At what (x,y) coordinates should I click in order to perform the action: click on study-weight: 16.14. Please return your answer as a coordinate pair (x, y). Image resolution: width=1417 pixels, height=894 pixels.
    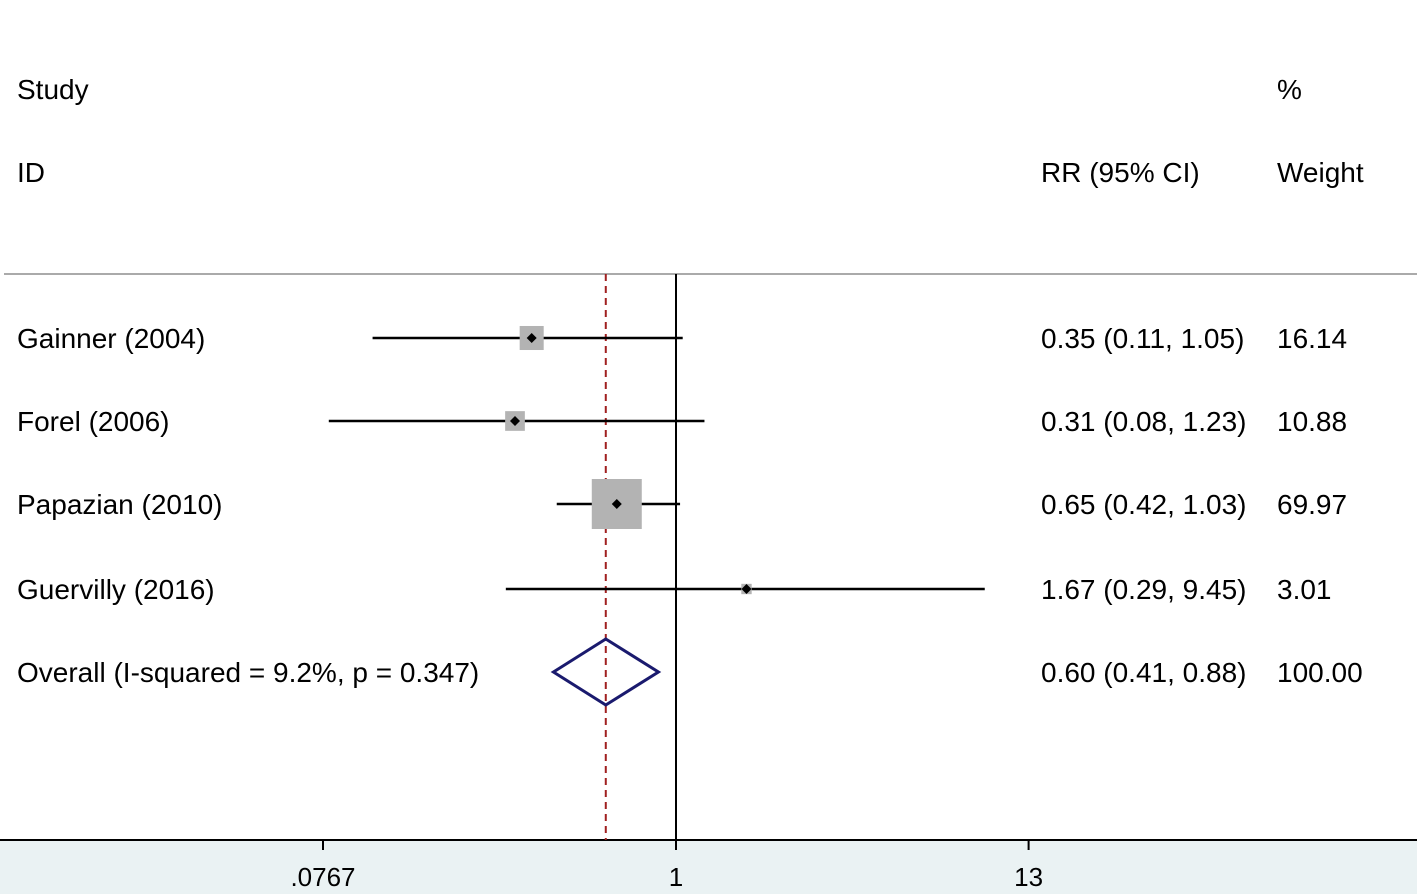
    Looking at the image, I should click on (1312, 338).